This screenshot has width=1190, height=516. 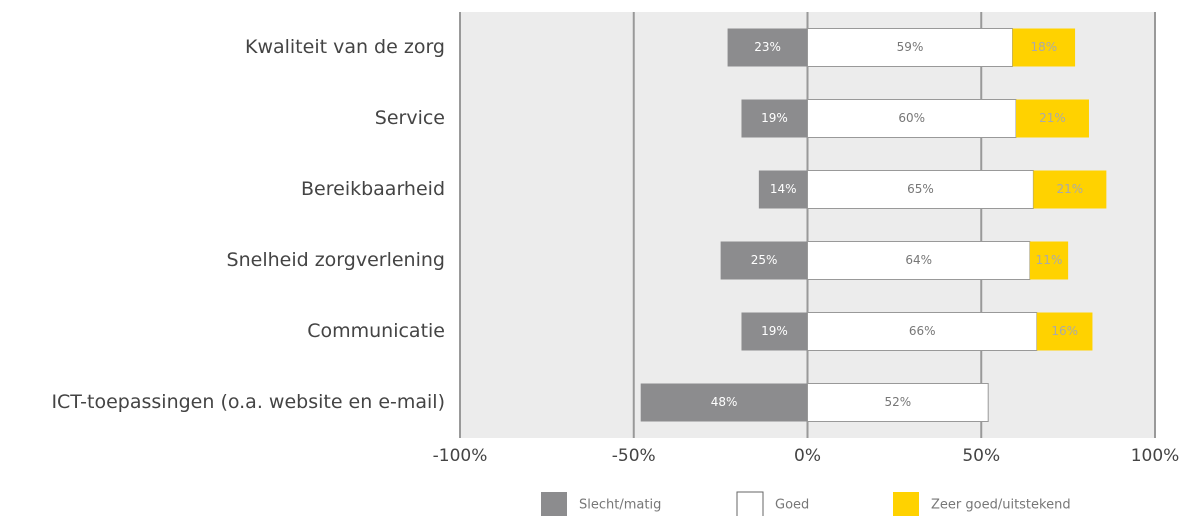 What do you see at coordinates (373, 189) in the screenshot?
I see `category-label: Bereikbaarheid` at bounding box center [373, 189].